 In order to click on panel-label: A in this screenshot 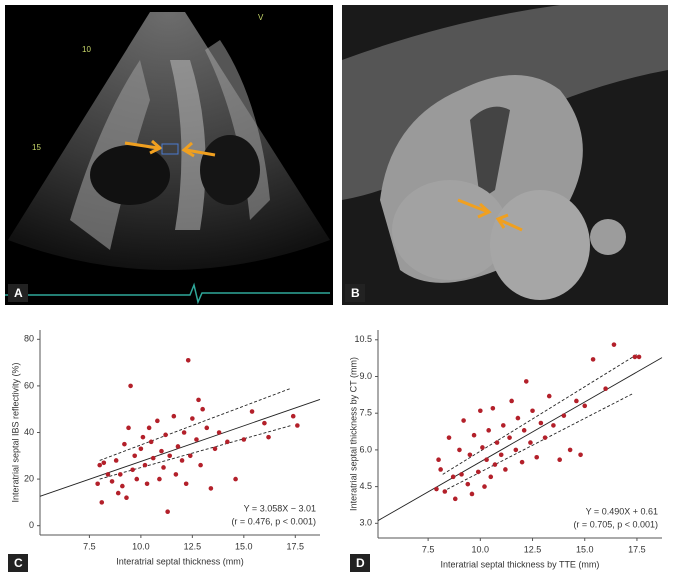, I will do `click(18, 293)`.